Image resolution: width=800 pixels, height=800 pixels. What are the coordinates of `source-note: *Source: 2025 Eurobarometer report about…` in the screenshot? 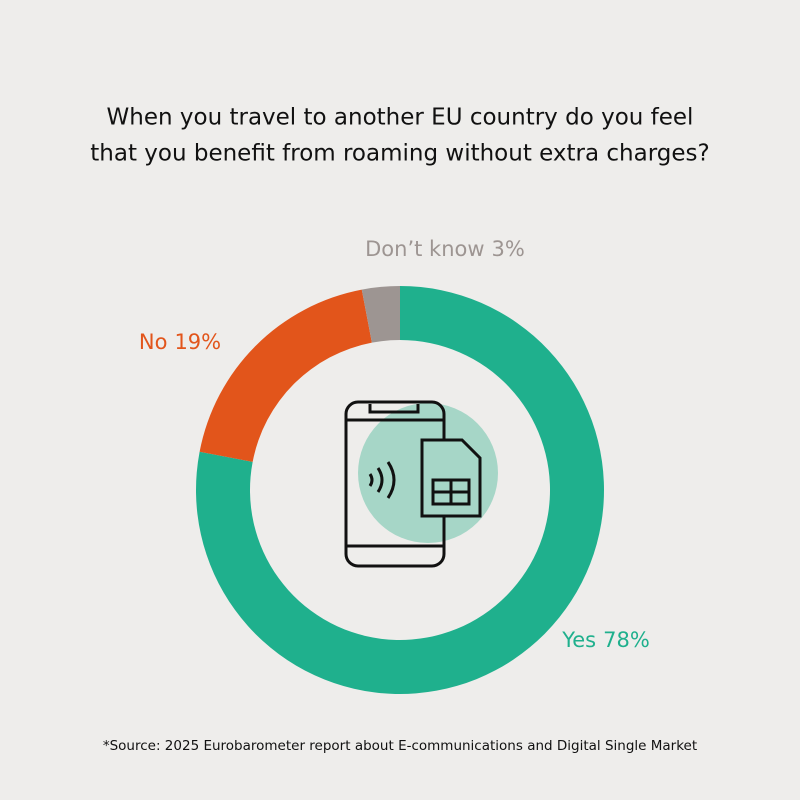 It's located at (400, 746).